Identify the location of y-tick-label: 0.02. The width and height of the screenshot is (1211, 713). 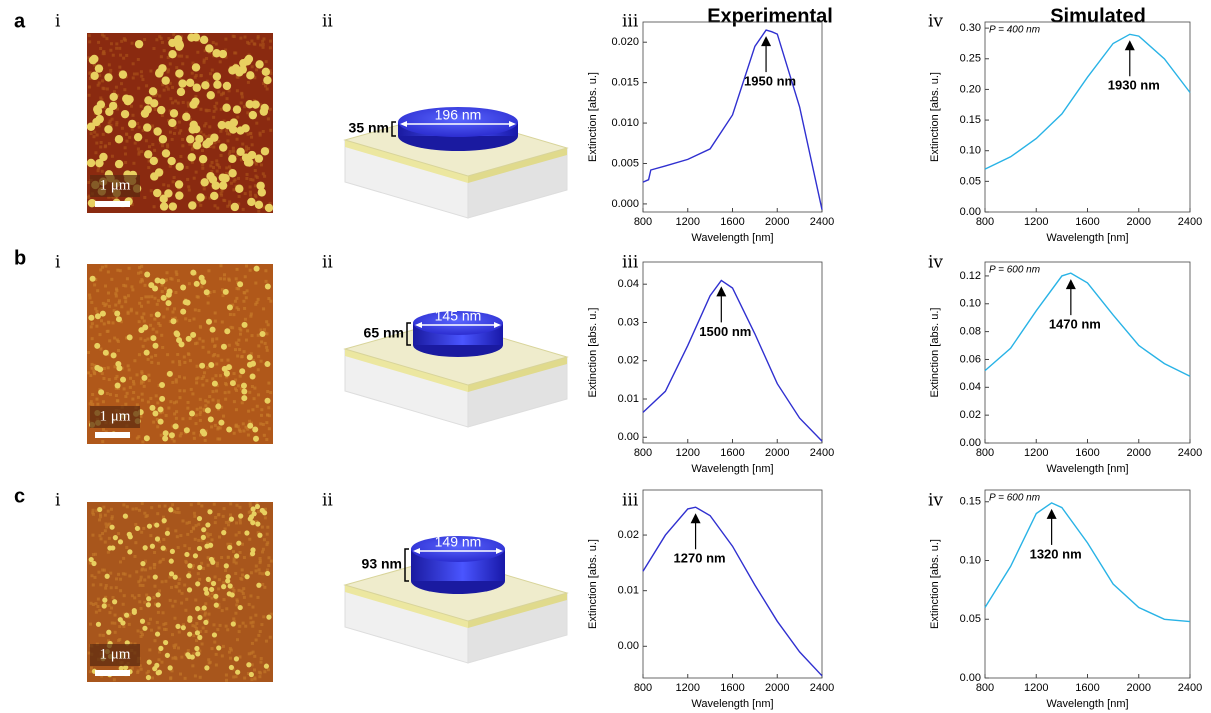
(970, 415).